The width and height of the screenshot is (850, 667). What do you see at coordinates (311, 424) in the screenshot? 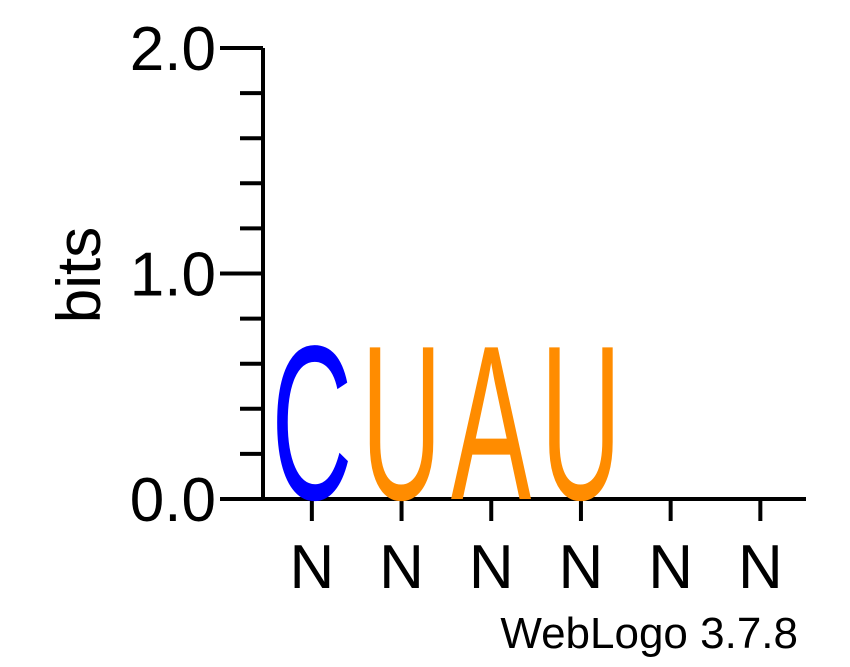
I see `logo-letter-c: C` at bounding box center [311, 424].